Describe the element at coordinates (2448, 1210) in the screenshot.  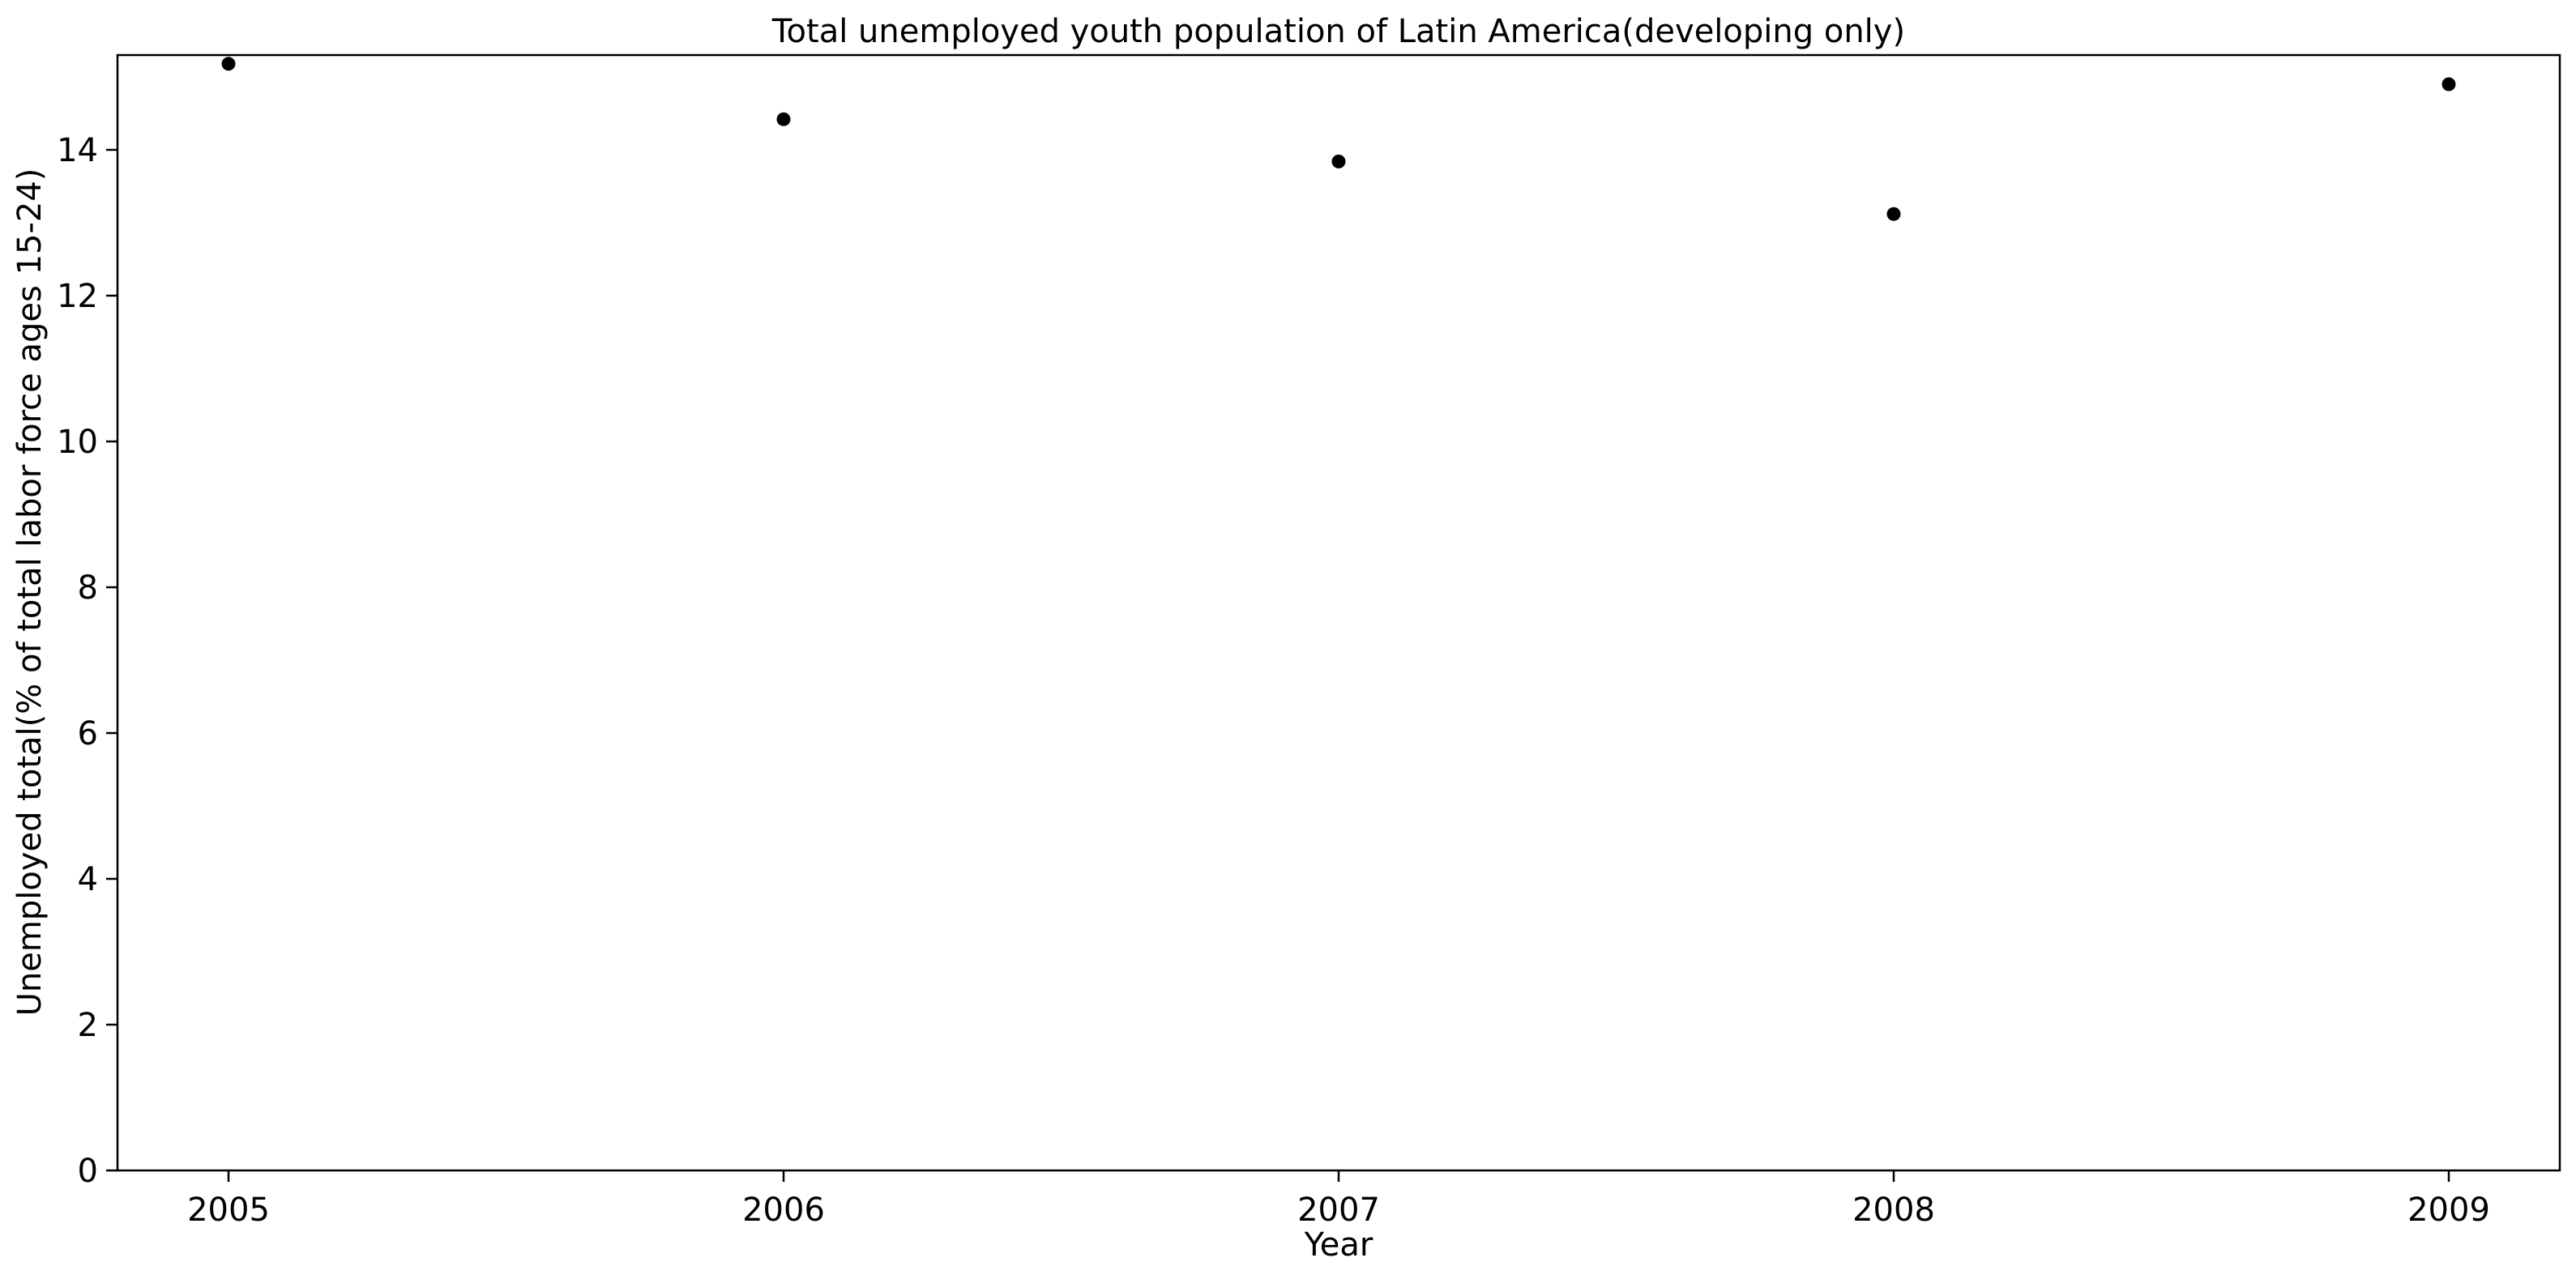
I see `x-tick-label: 2009` at that location.